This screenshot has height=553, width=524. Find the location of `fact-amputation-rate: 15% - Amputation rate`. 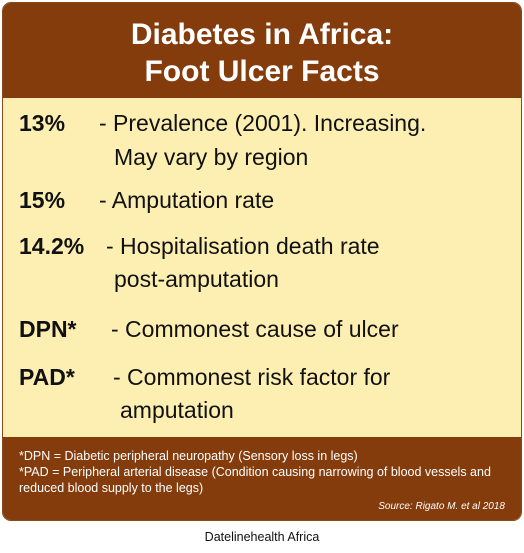

fact-amputation-rate: 15% - Amputation rate is located at coordinates (262, 201).